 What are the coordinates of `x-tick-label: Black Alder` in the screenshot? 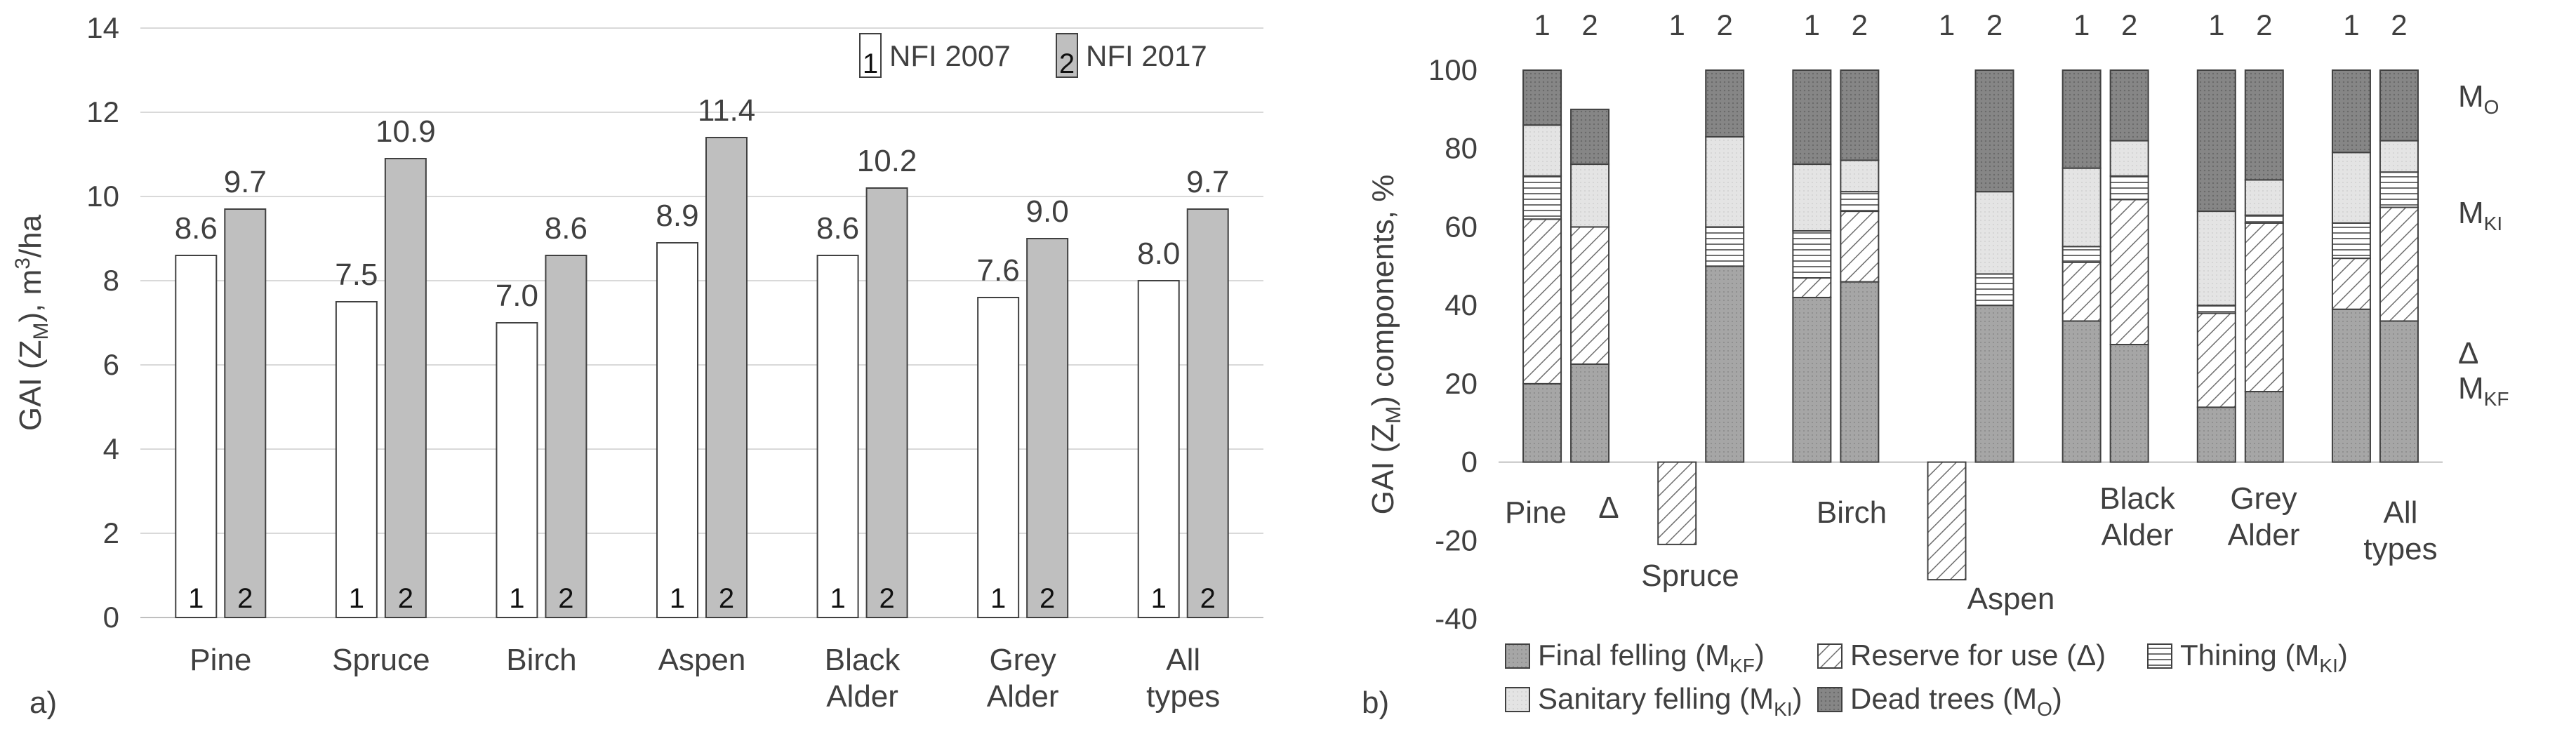 It's located at (863, 678).